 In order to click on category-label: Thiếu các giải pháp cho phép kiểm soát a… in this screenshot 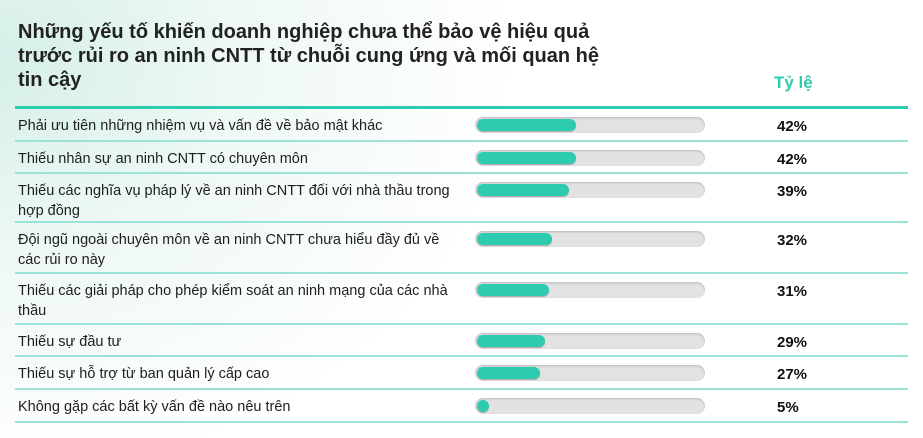, I will do `click(233, 301)`.